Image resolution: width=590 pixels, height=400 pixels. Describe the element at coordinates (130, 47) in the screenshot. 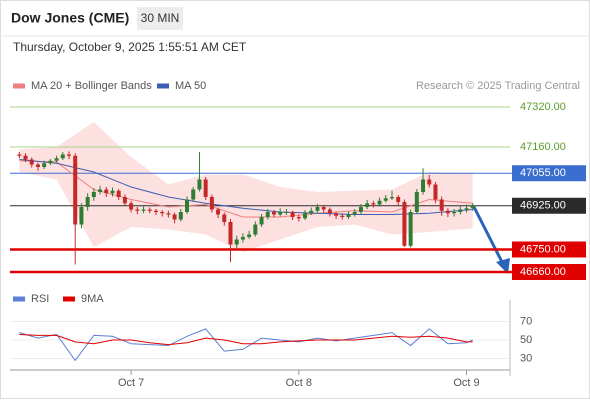

I see `subtitle: Thursday, October 9, 2025 1:55:51 AM CET` at that location.